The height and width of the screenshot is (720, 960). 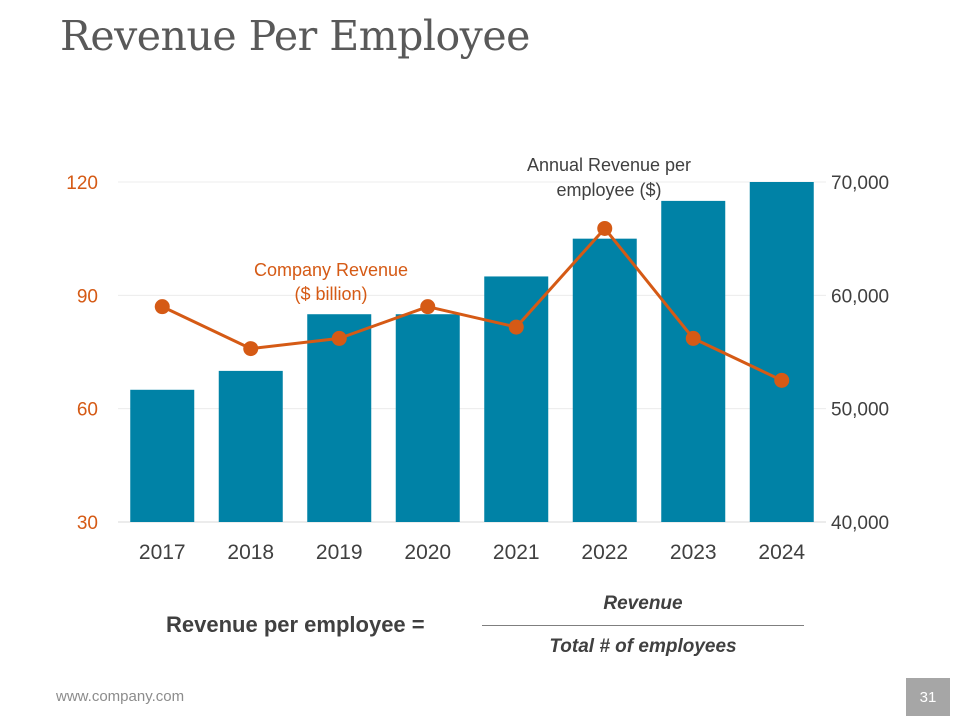 What do you see at coordinates (339, 552) in the screenshot?
I see `x-axis-tick-label: 2019` at bounding box center [339, 552].